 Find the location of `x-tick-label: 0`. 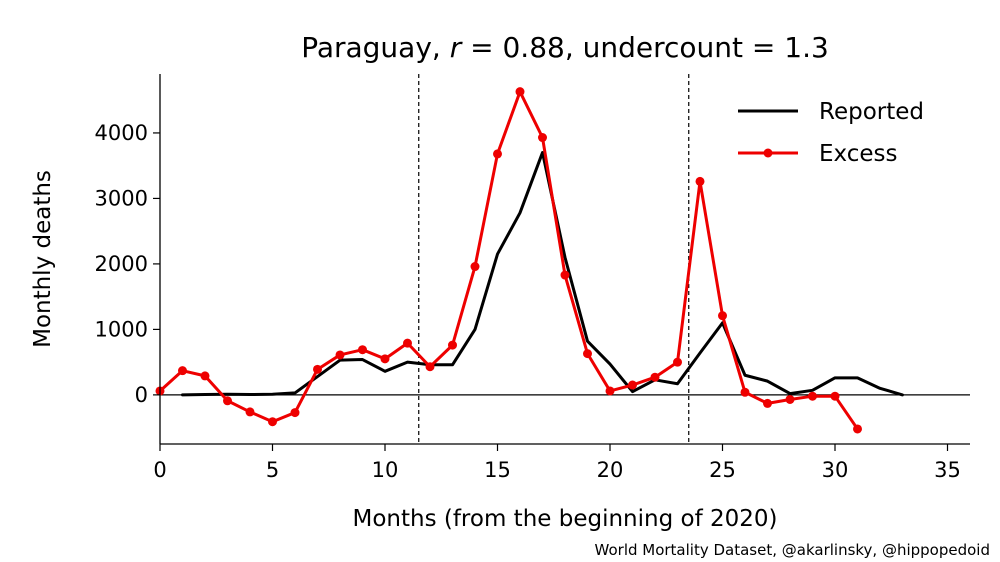

x-tick-label: 0 is located at coordinates (159, 470).